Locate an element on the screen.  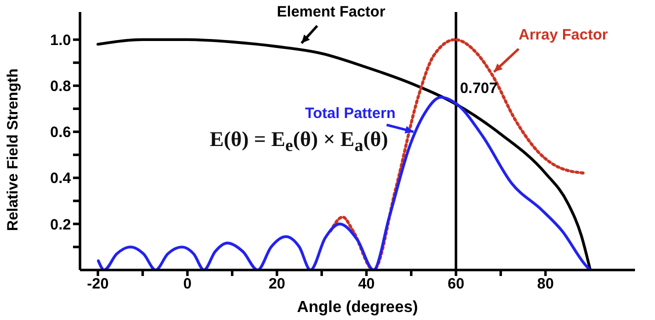
y-tick-label: 0.6 is located at coordinates (60, 133).